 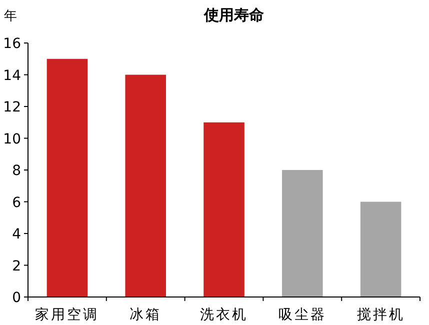 I want to click on x-tick-label: 冰箱, so click(x=146, y=315).